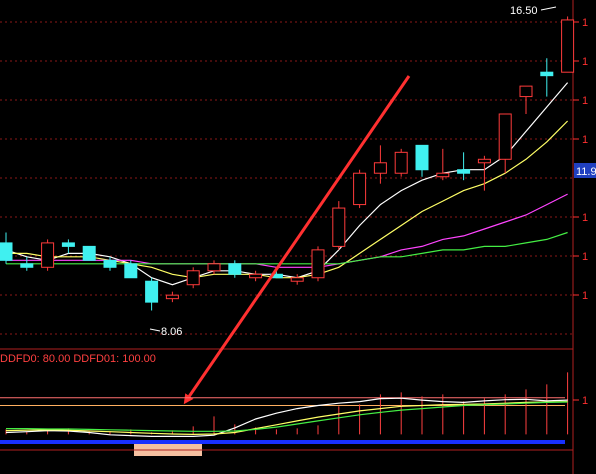  I want to click on low-price-pointer, so click(155, 330).